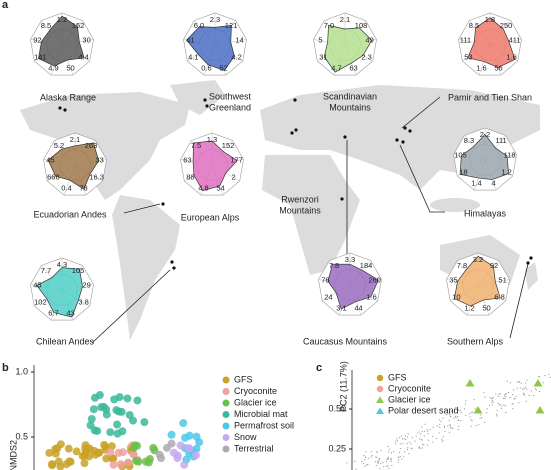 This screenshot has height=470, width=551. I want to click on site-name: European Alps, so click(210, 217).